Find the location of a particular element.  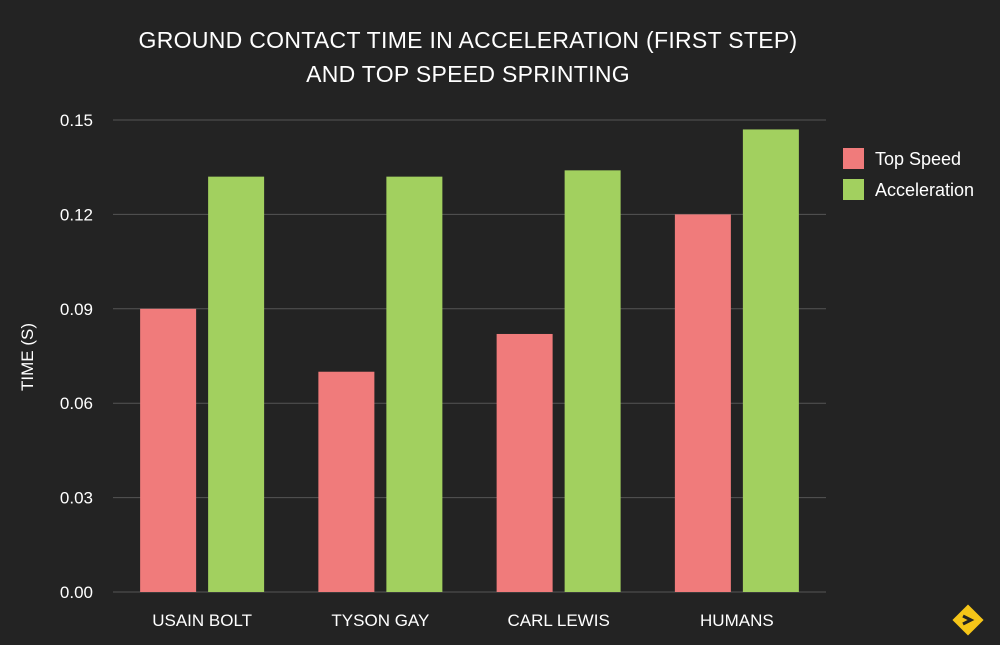

y-tick-label: 0.12 is located at coordinates (76, 214).